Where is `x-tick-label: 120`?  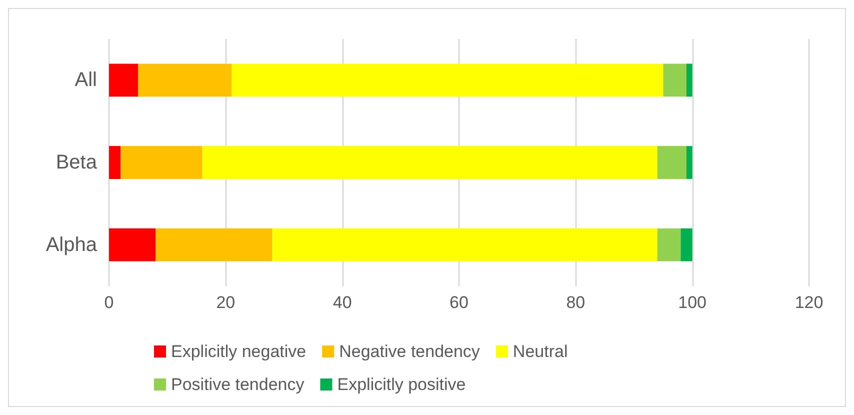
x-tick-label: 120 is located at coordinates (809, 302).